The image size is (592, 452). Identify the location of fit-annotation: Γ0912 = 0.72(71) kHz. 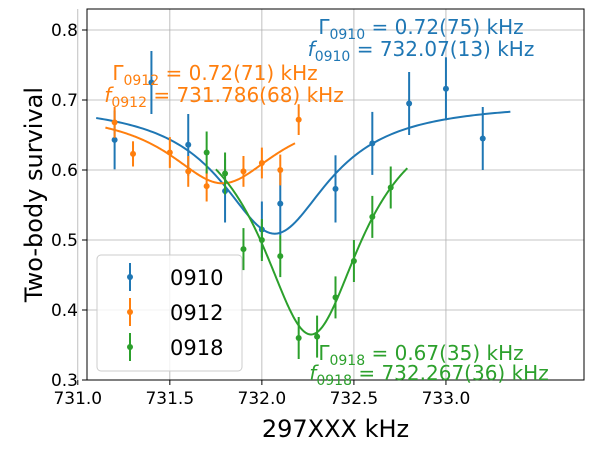
(214, 75).